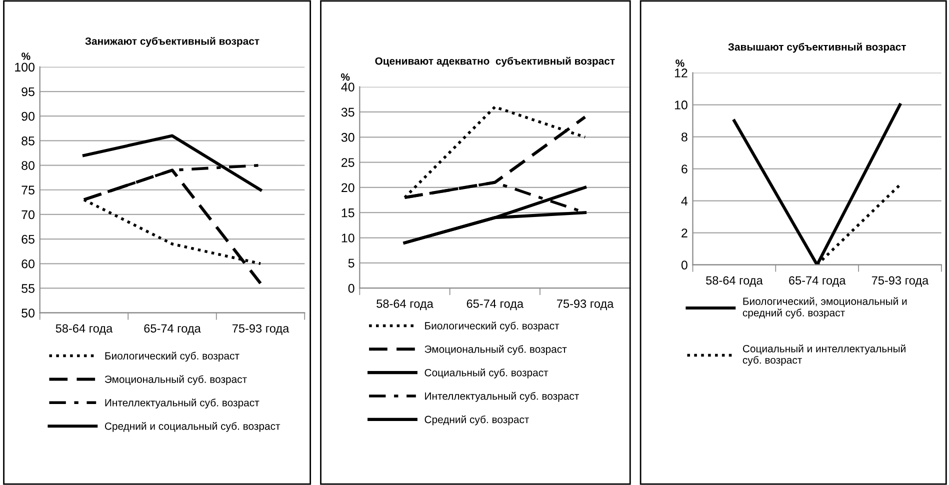 Image resolution: width=949 pixels, height=485 pixels. I want to click on legend-label: Социальный суб. возраст, so click(486, 373).